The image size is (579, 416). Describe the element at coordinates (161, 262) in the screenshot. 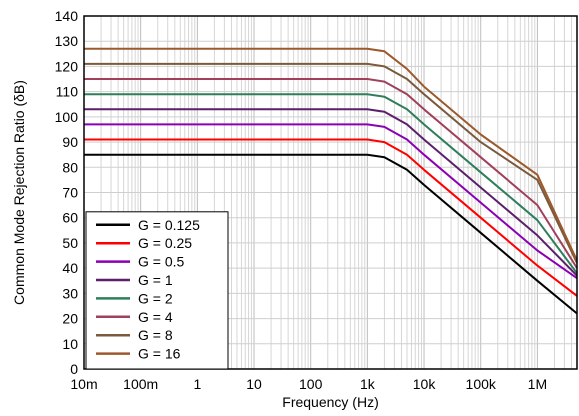

I see `legend-label: G = 0.5` at that location.